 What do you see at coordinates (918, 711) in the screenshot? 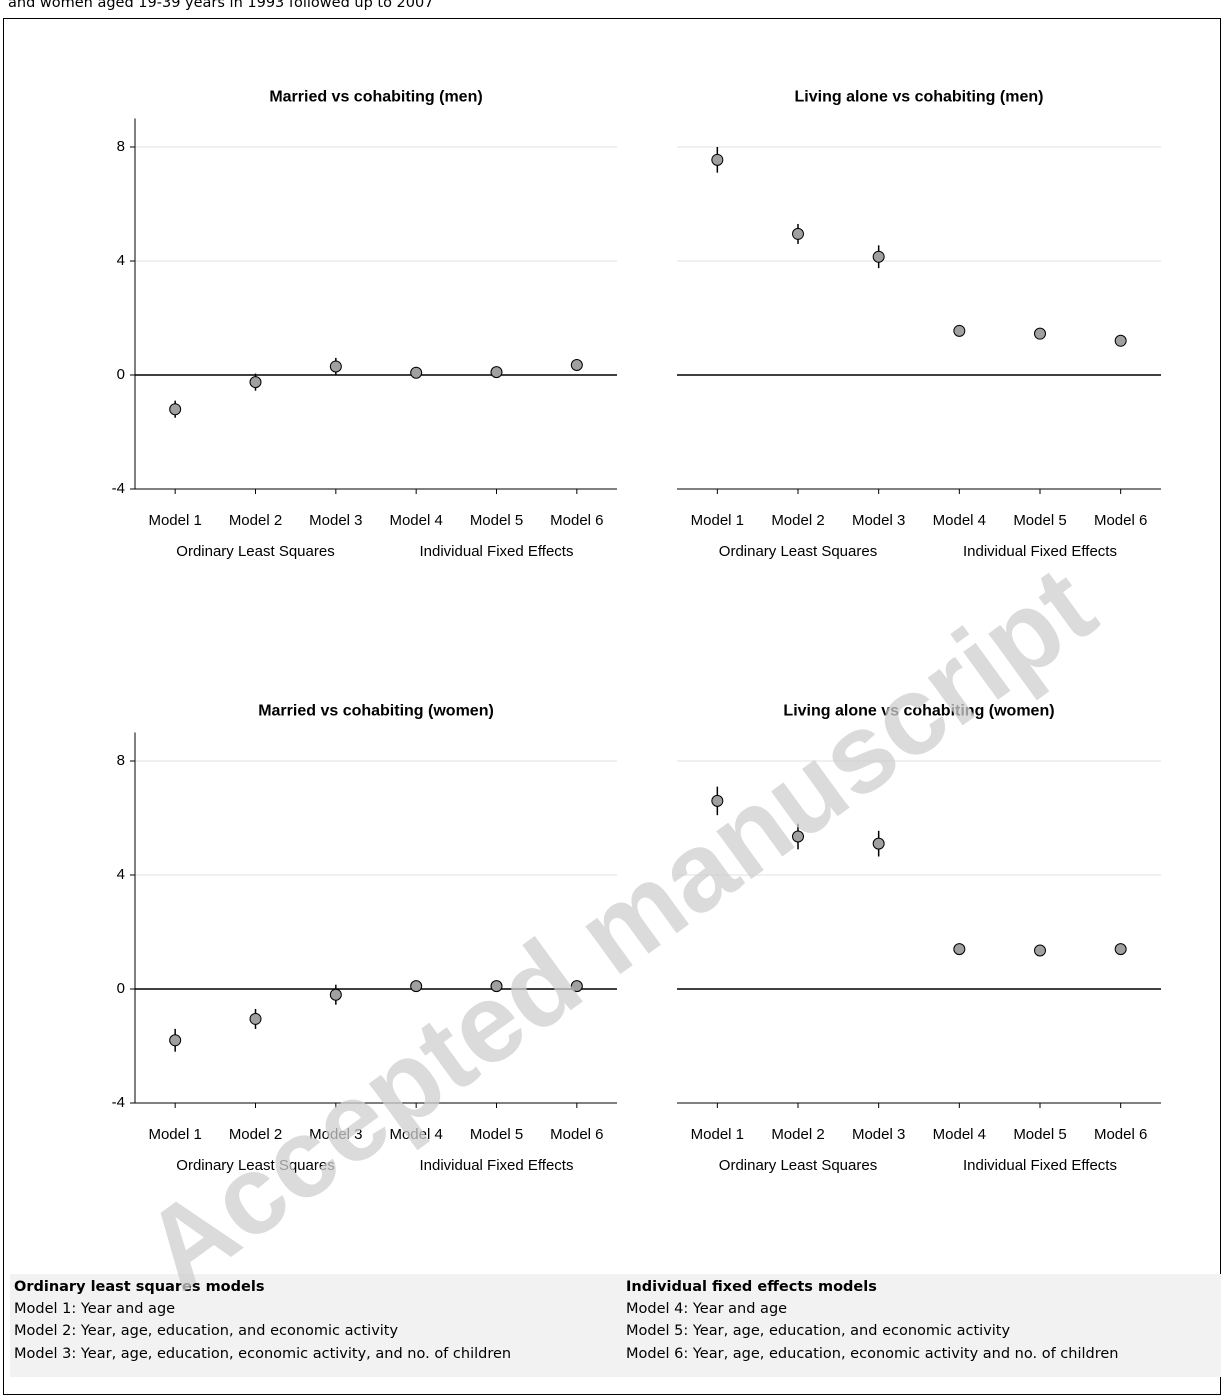
I see `panel-title: Living alone vs cohabiting (women)` at bounding box center [918, 711].